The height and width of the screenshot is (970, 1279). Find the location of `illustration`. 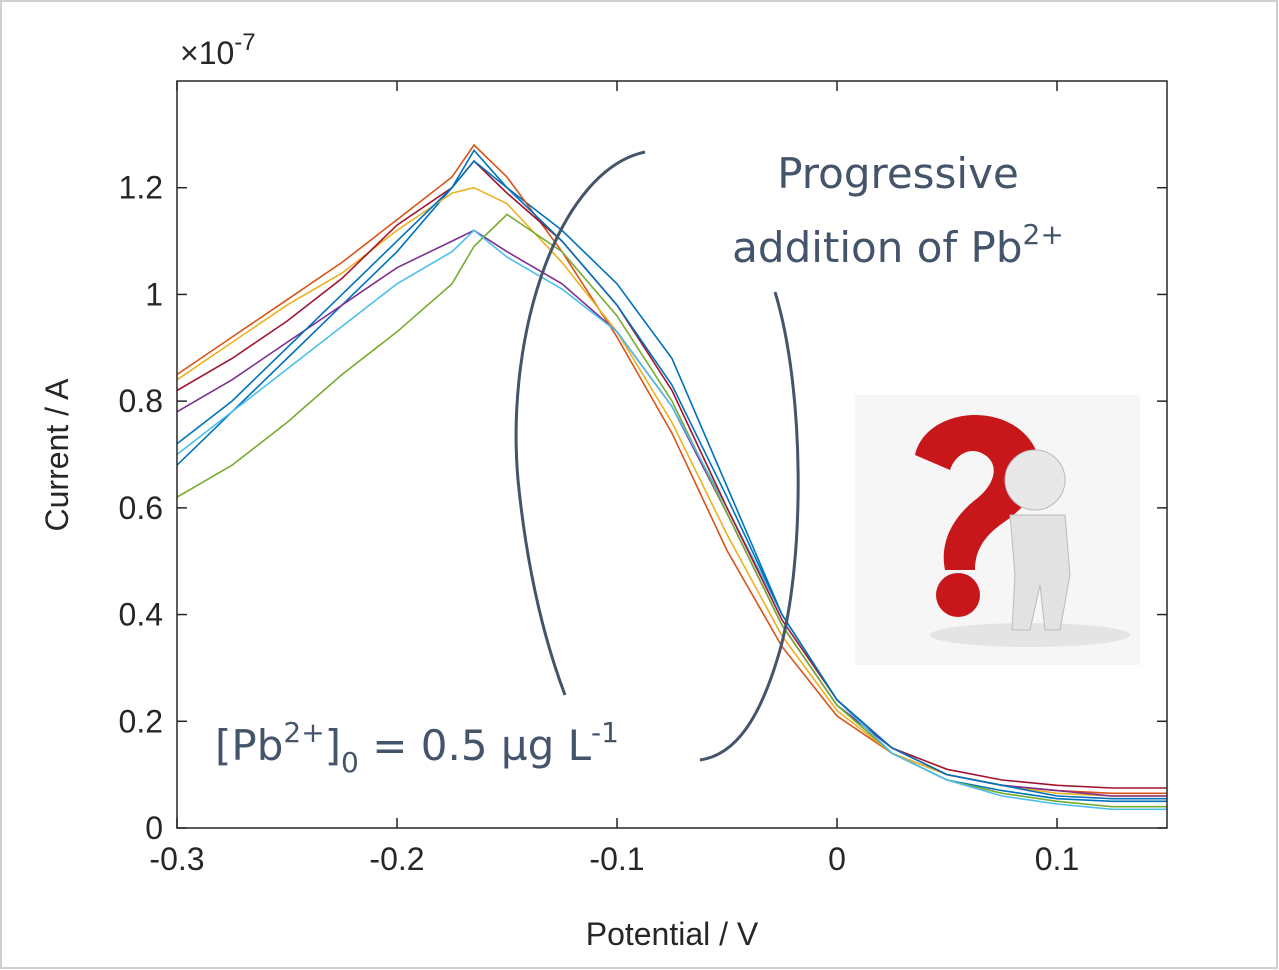

illustration is located at coordinates (997, 530).